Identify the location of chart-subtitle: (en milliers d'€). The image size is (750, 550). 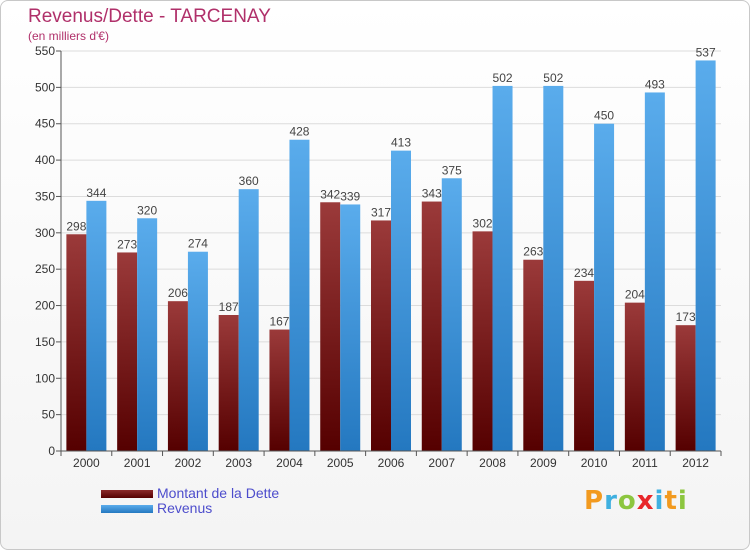
(68, 36).